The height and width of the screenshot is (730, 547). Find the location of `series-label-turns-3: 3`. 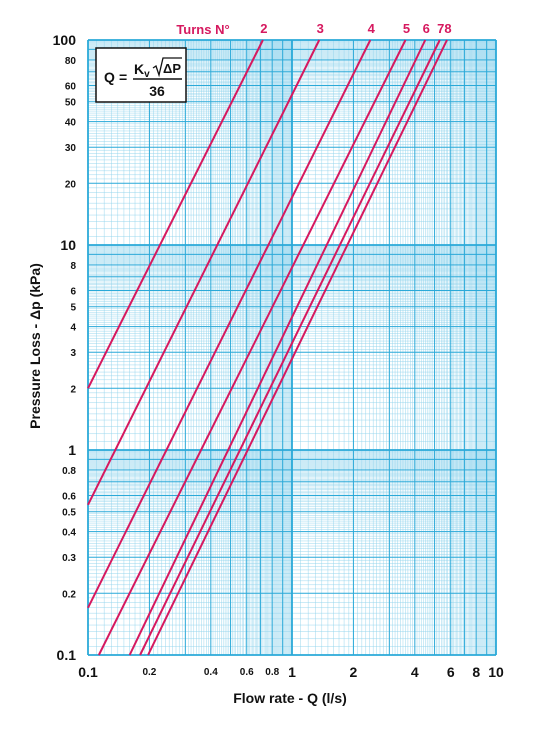

series-label-turns-3: 3 is located at coordinates (320, 28).